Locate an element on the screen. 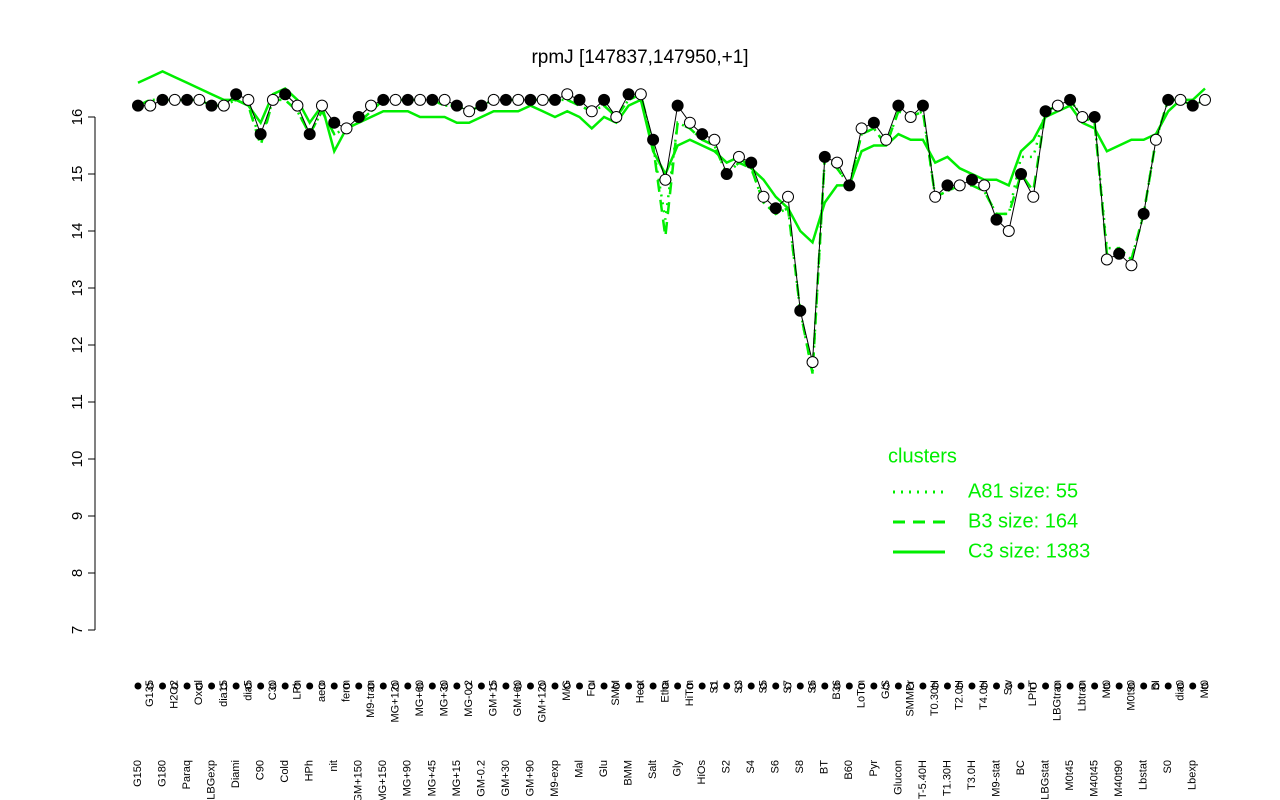 Image resolution: width=1280 pixels, height=800 pixels. x-tick-label: C30 is located at coordinates (273, 690).